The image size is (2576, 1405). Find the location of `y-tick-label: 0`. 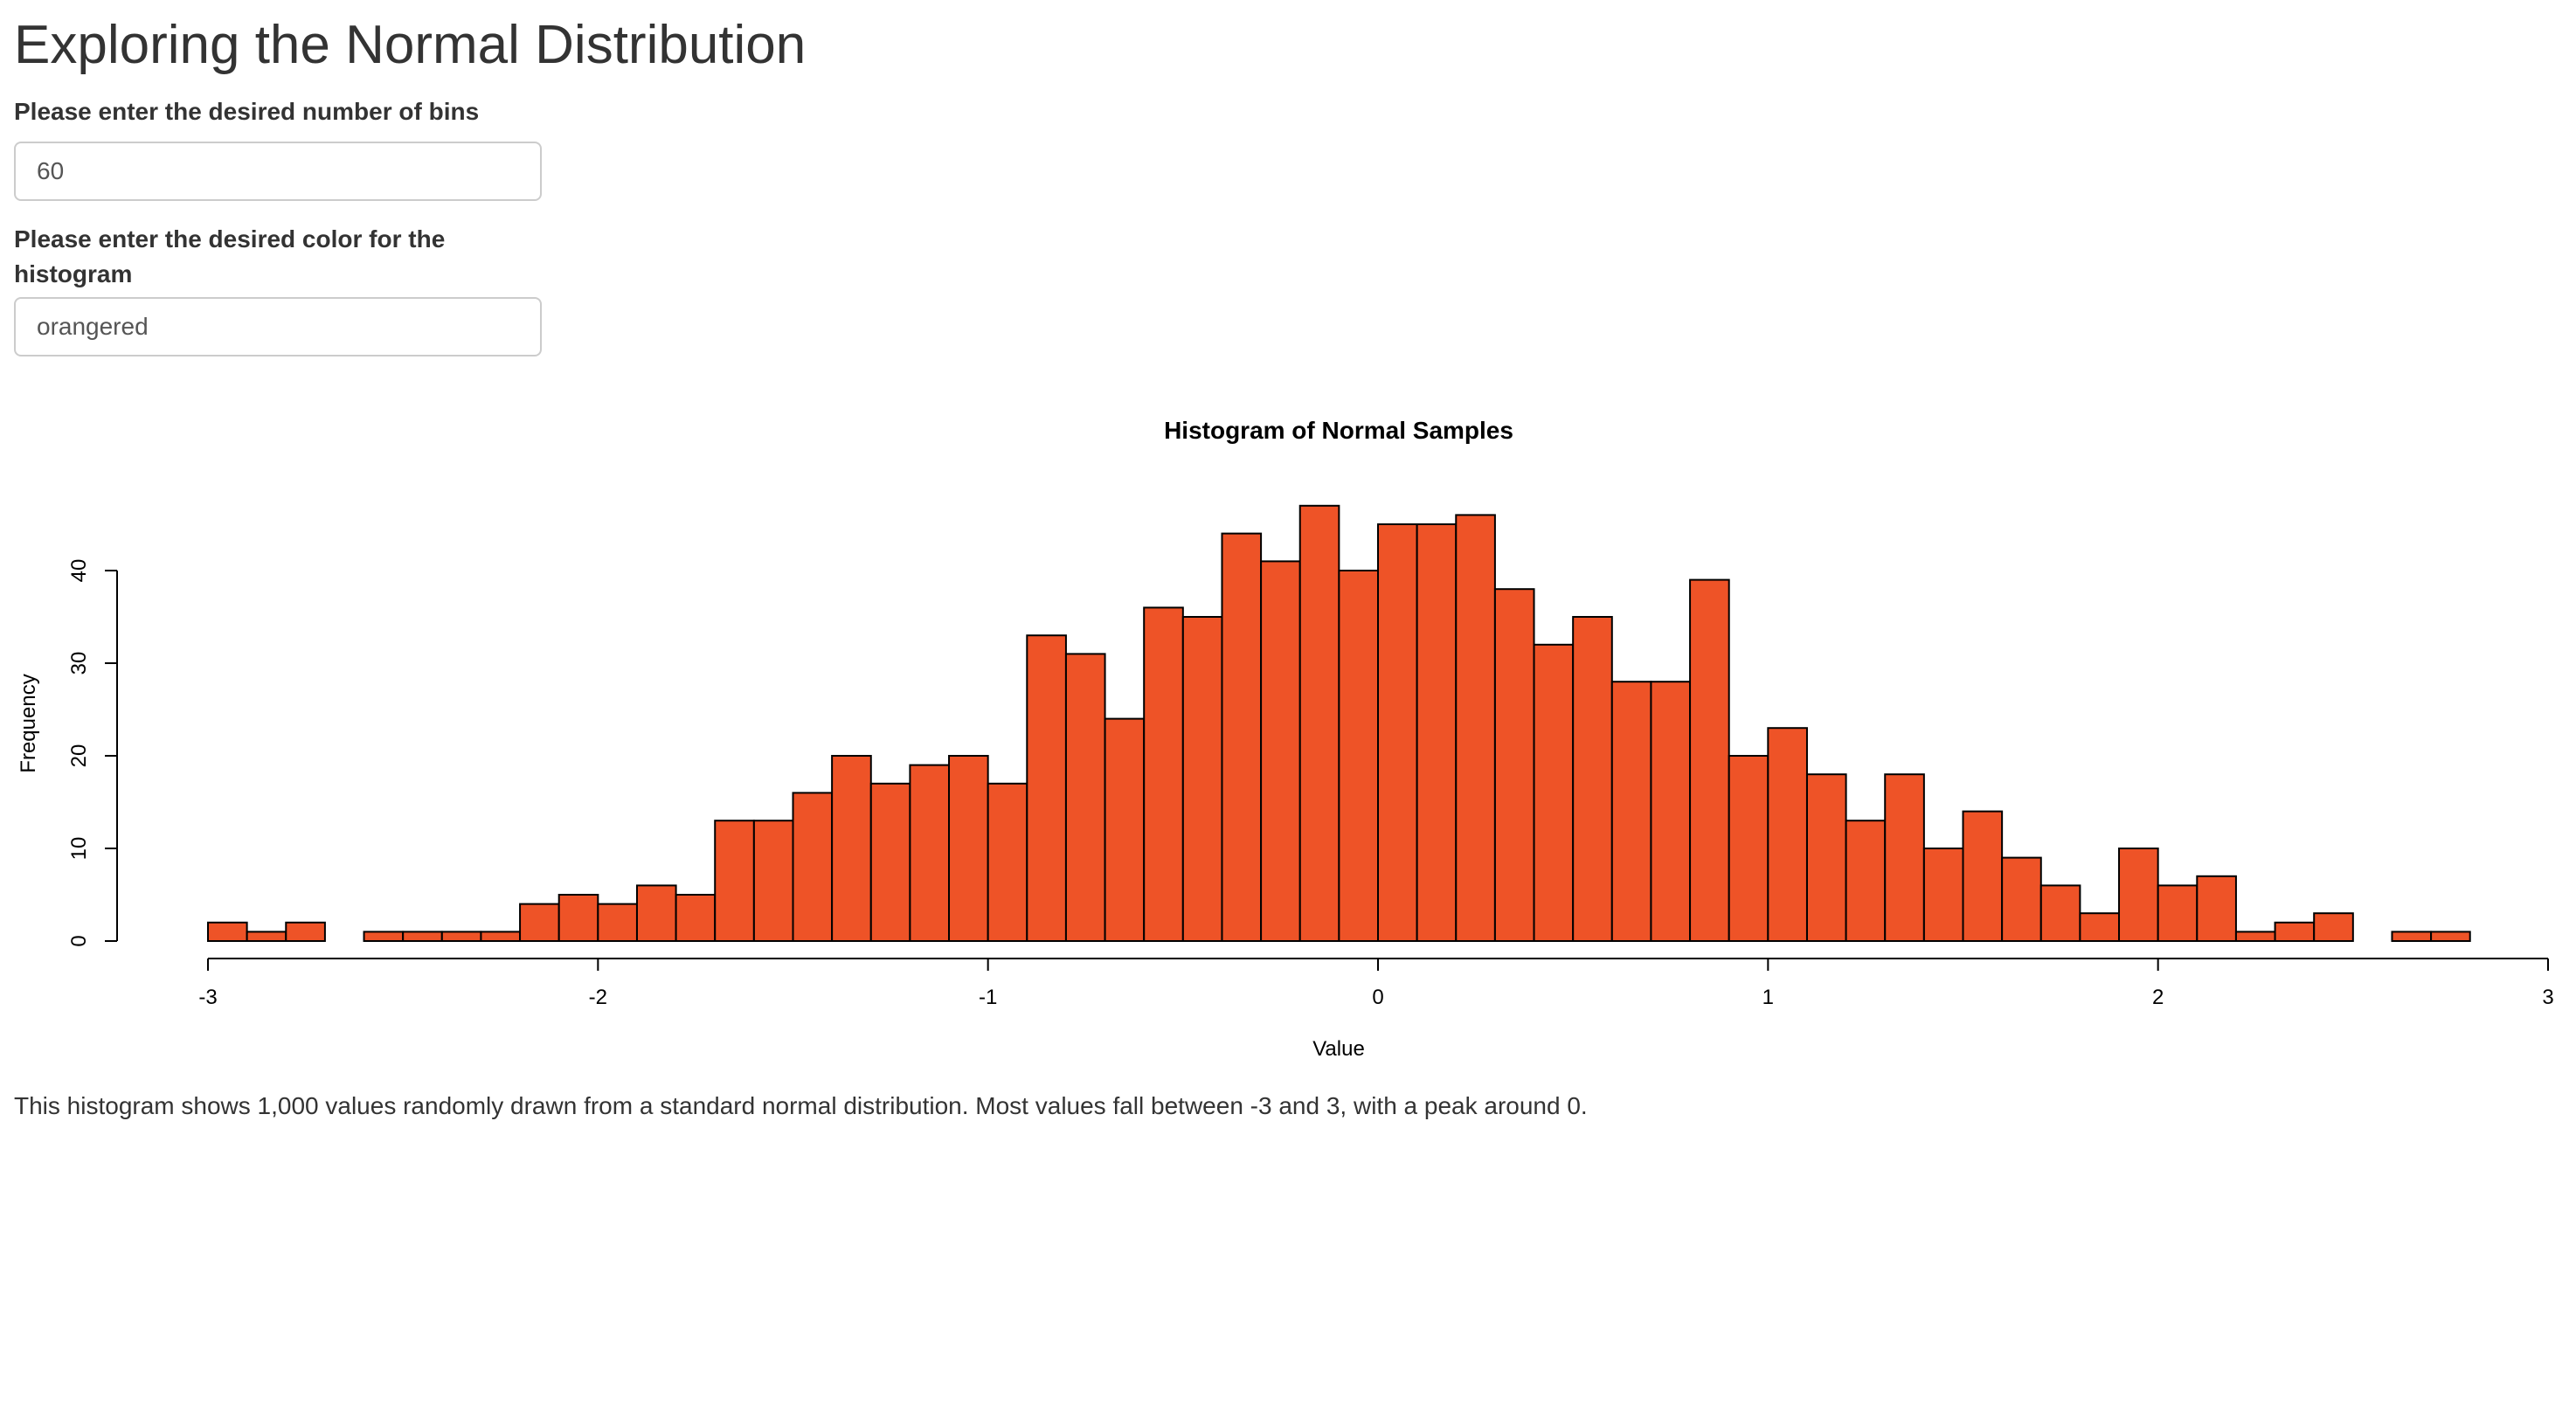

y-tick-label: 0 is located at coordinates (79, 940).